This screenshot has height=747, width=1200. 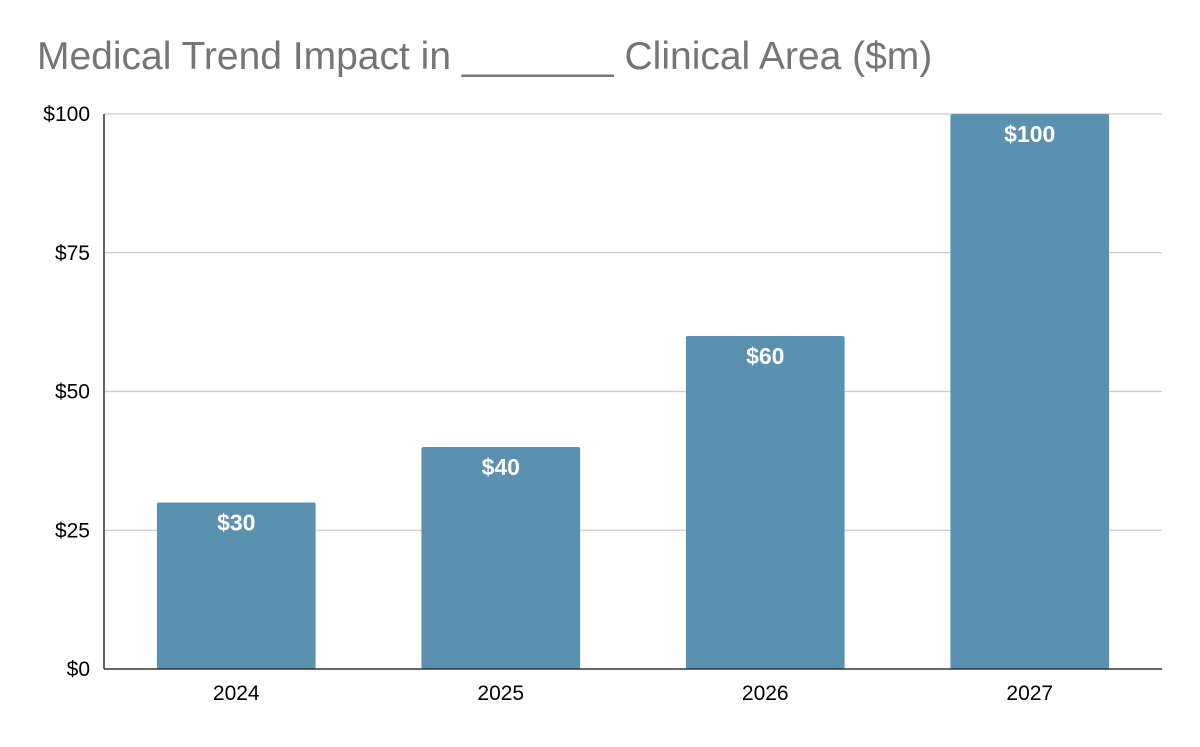 I want to click on bar-value-label: $40, so click(x=501, y=467).